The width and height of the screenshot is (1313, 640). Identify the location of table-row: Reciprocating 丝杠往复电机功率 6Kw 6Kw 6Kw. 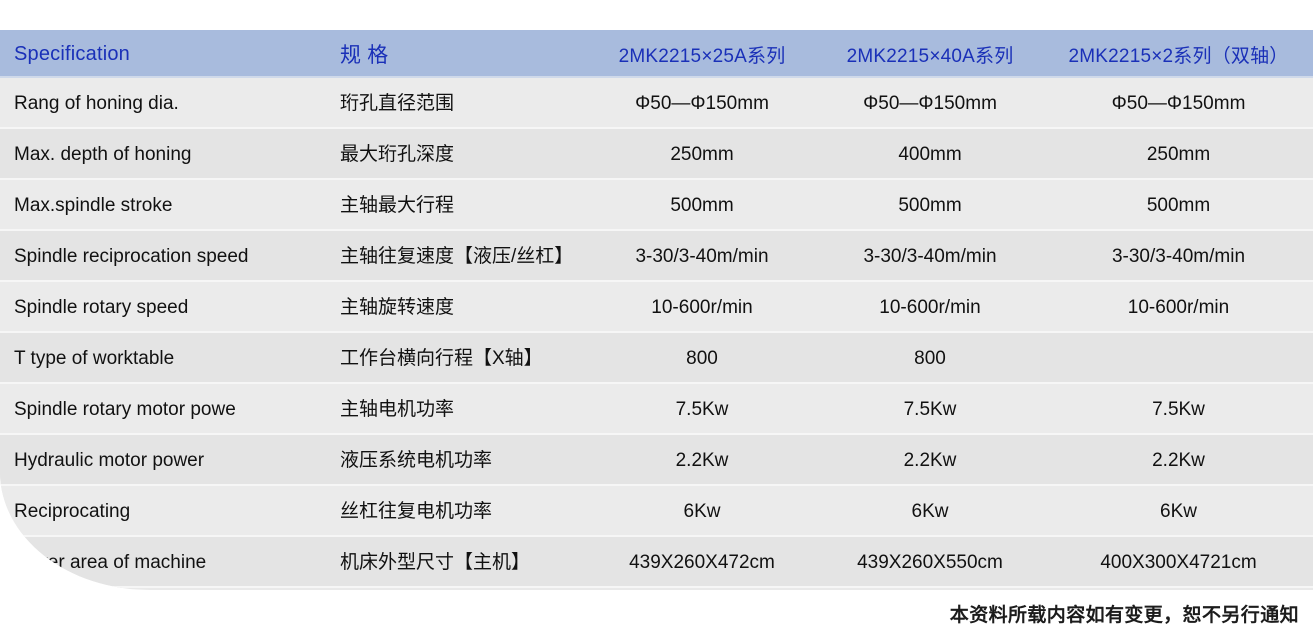
(656, 511).